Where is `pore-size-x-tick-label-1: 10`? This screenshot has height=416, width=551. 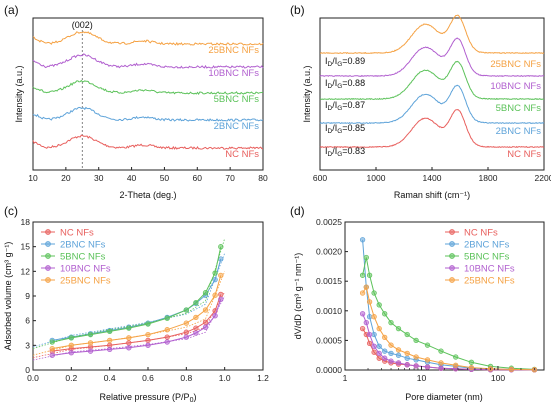
pore-size-x-tick-label-1: 10 is located at coordinates (422, 378).